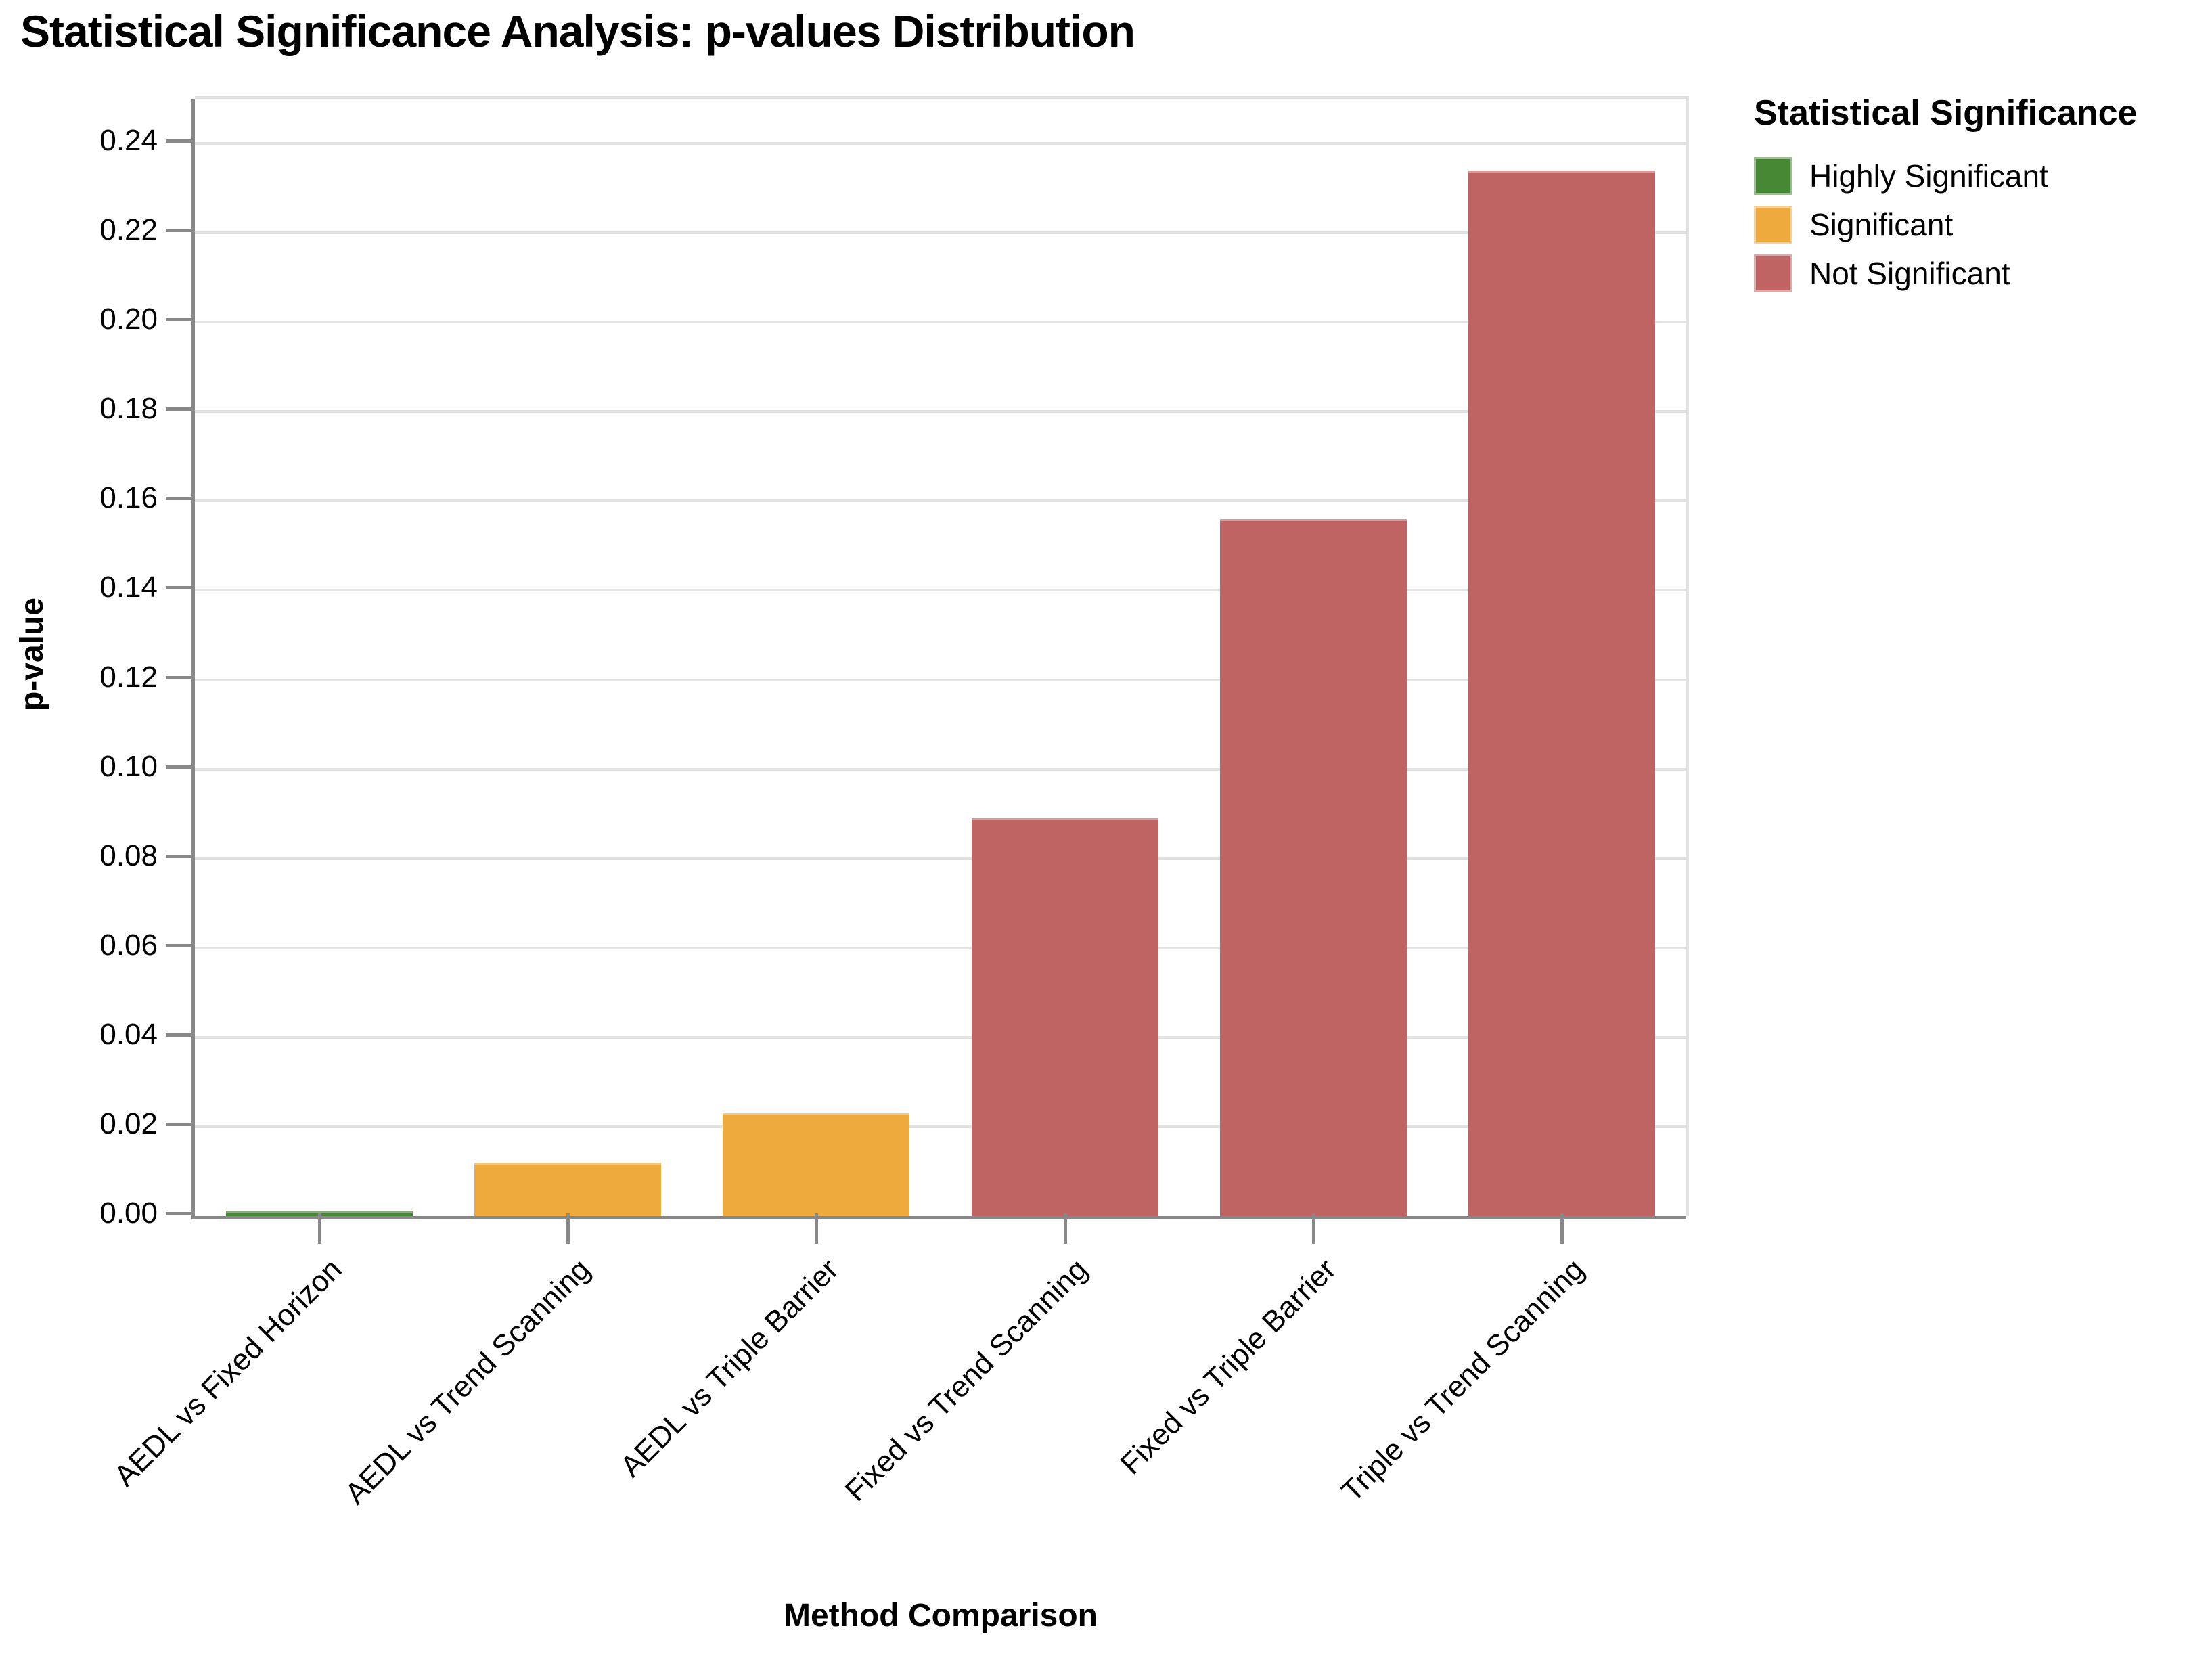 Image resolution: width=2212 pixels, height=1660 pixels. I want to click on y-tick-0.12, so click(179, 677).